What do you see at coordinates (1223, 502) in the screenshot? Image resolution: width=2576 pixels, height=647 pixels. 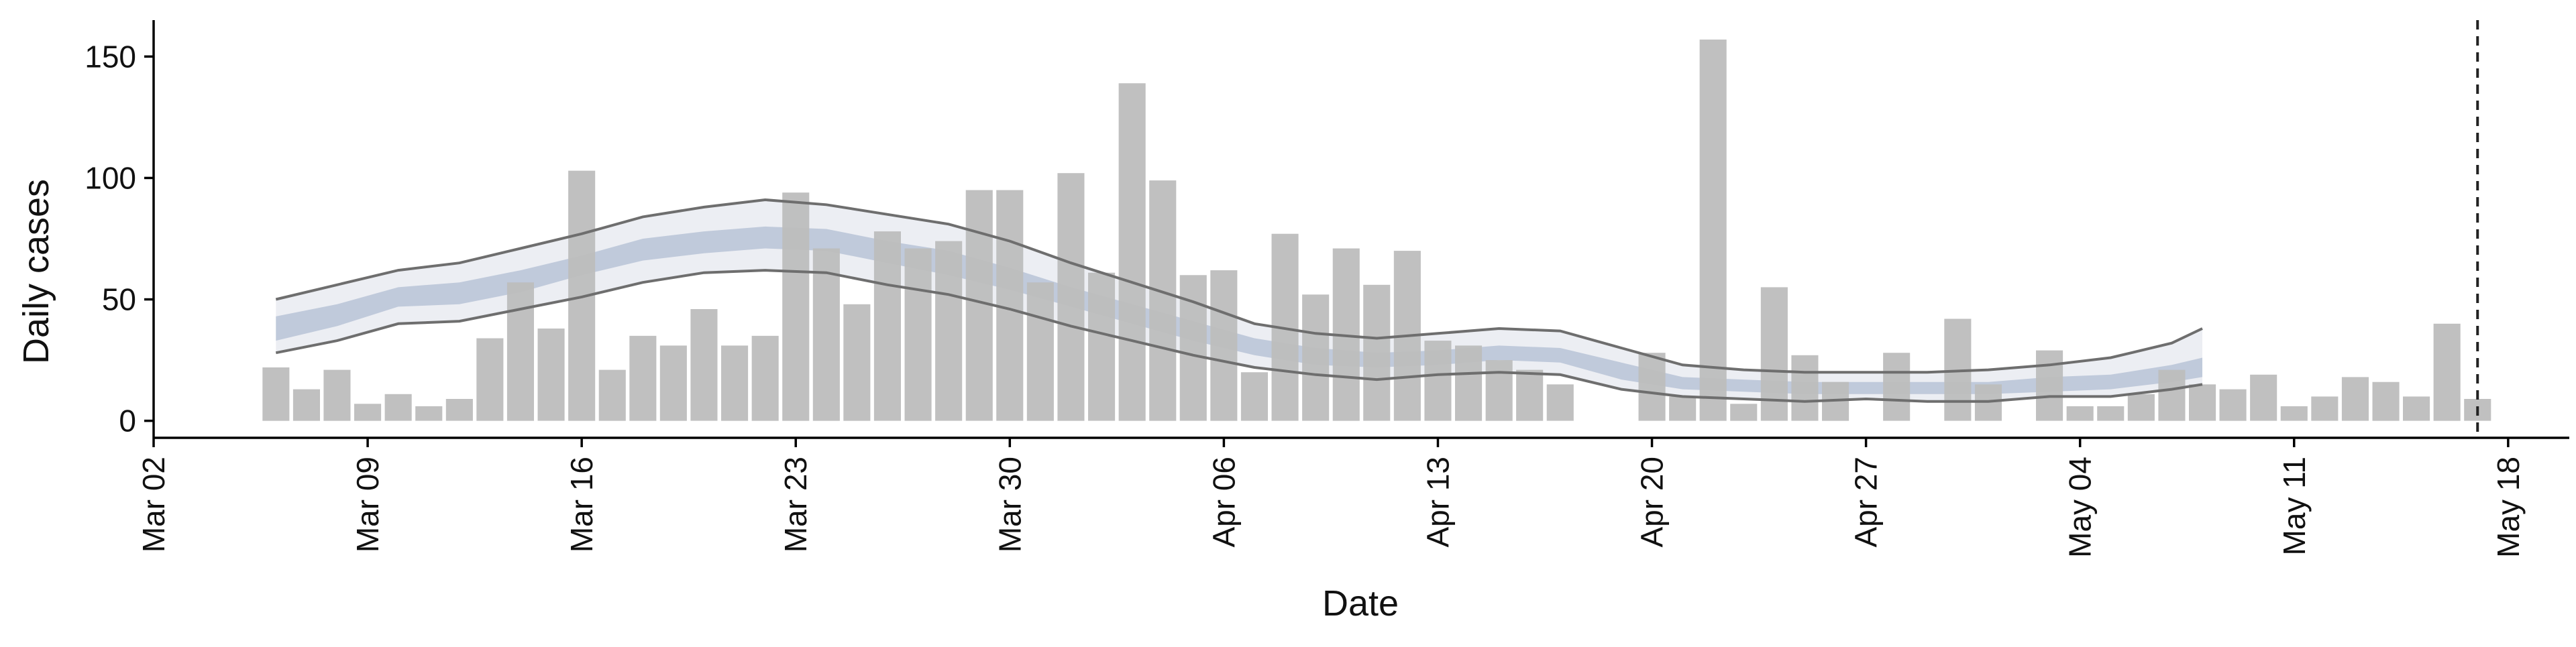 I see `x-tick-label: Apr 06` at bounding box center [1223, 502].